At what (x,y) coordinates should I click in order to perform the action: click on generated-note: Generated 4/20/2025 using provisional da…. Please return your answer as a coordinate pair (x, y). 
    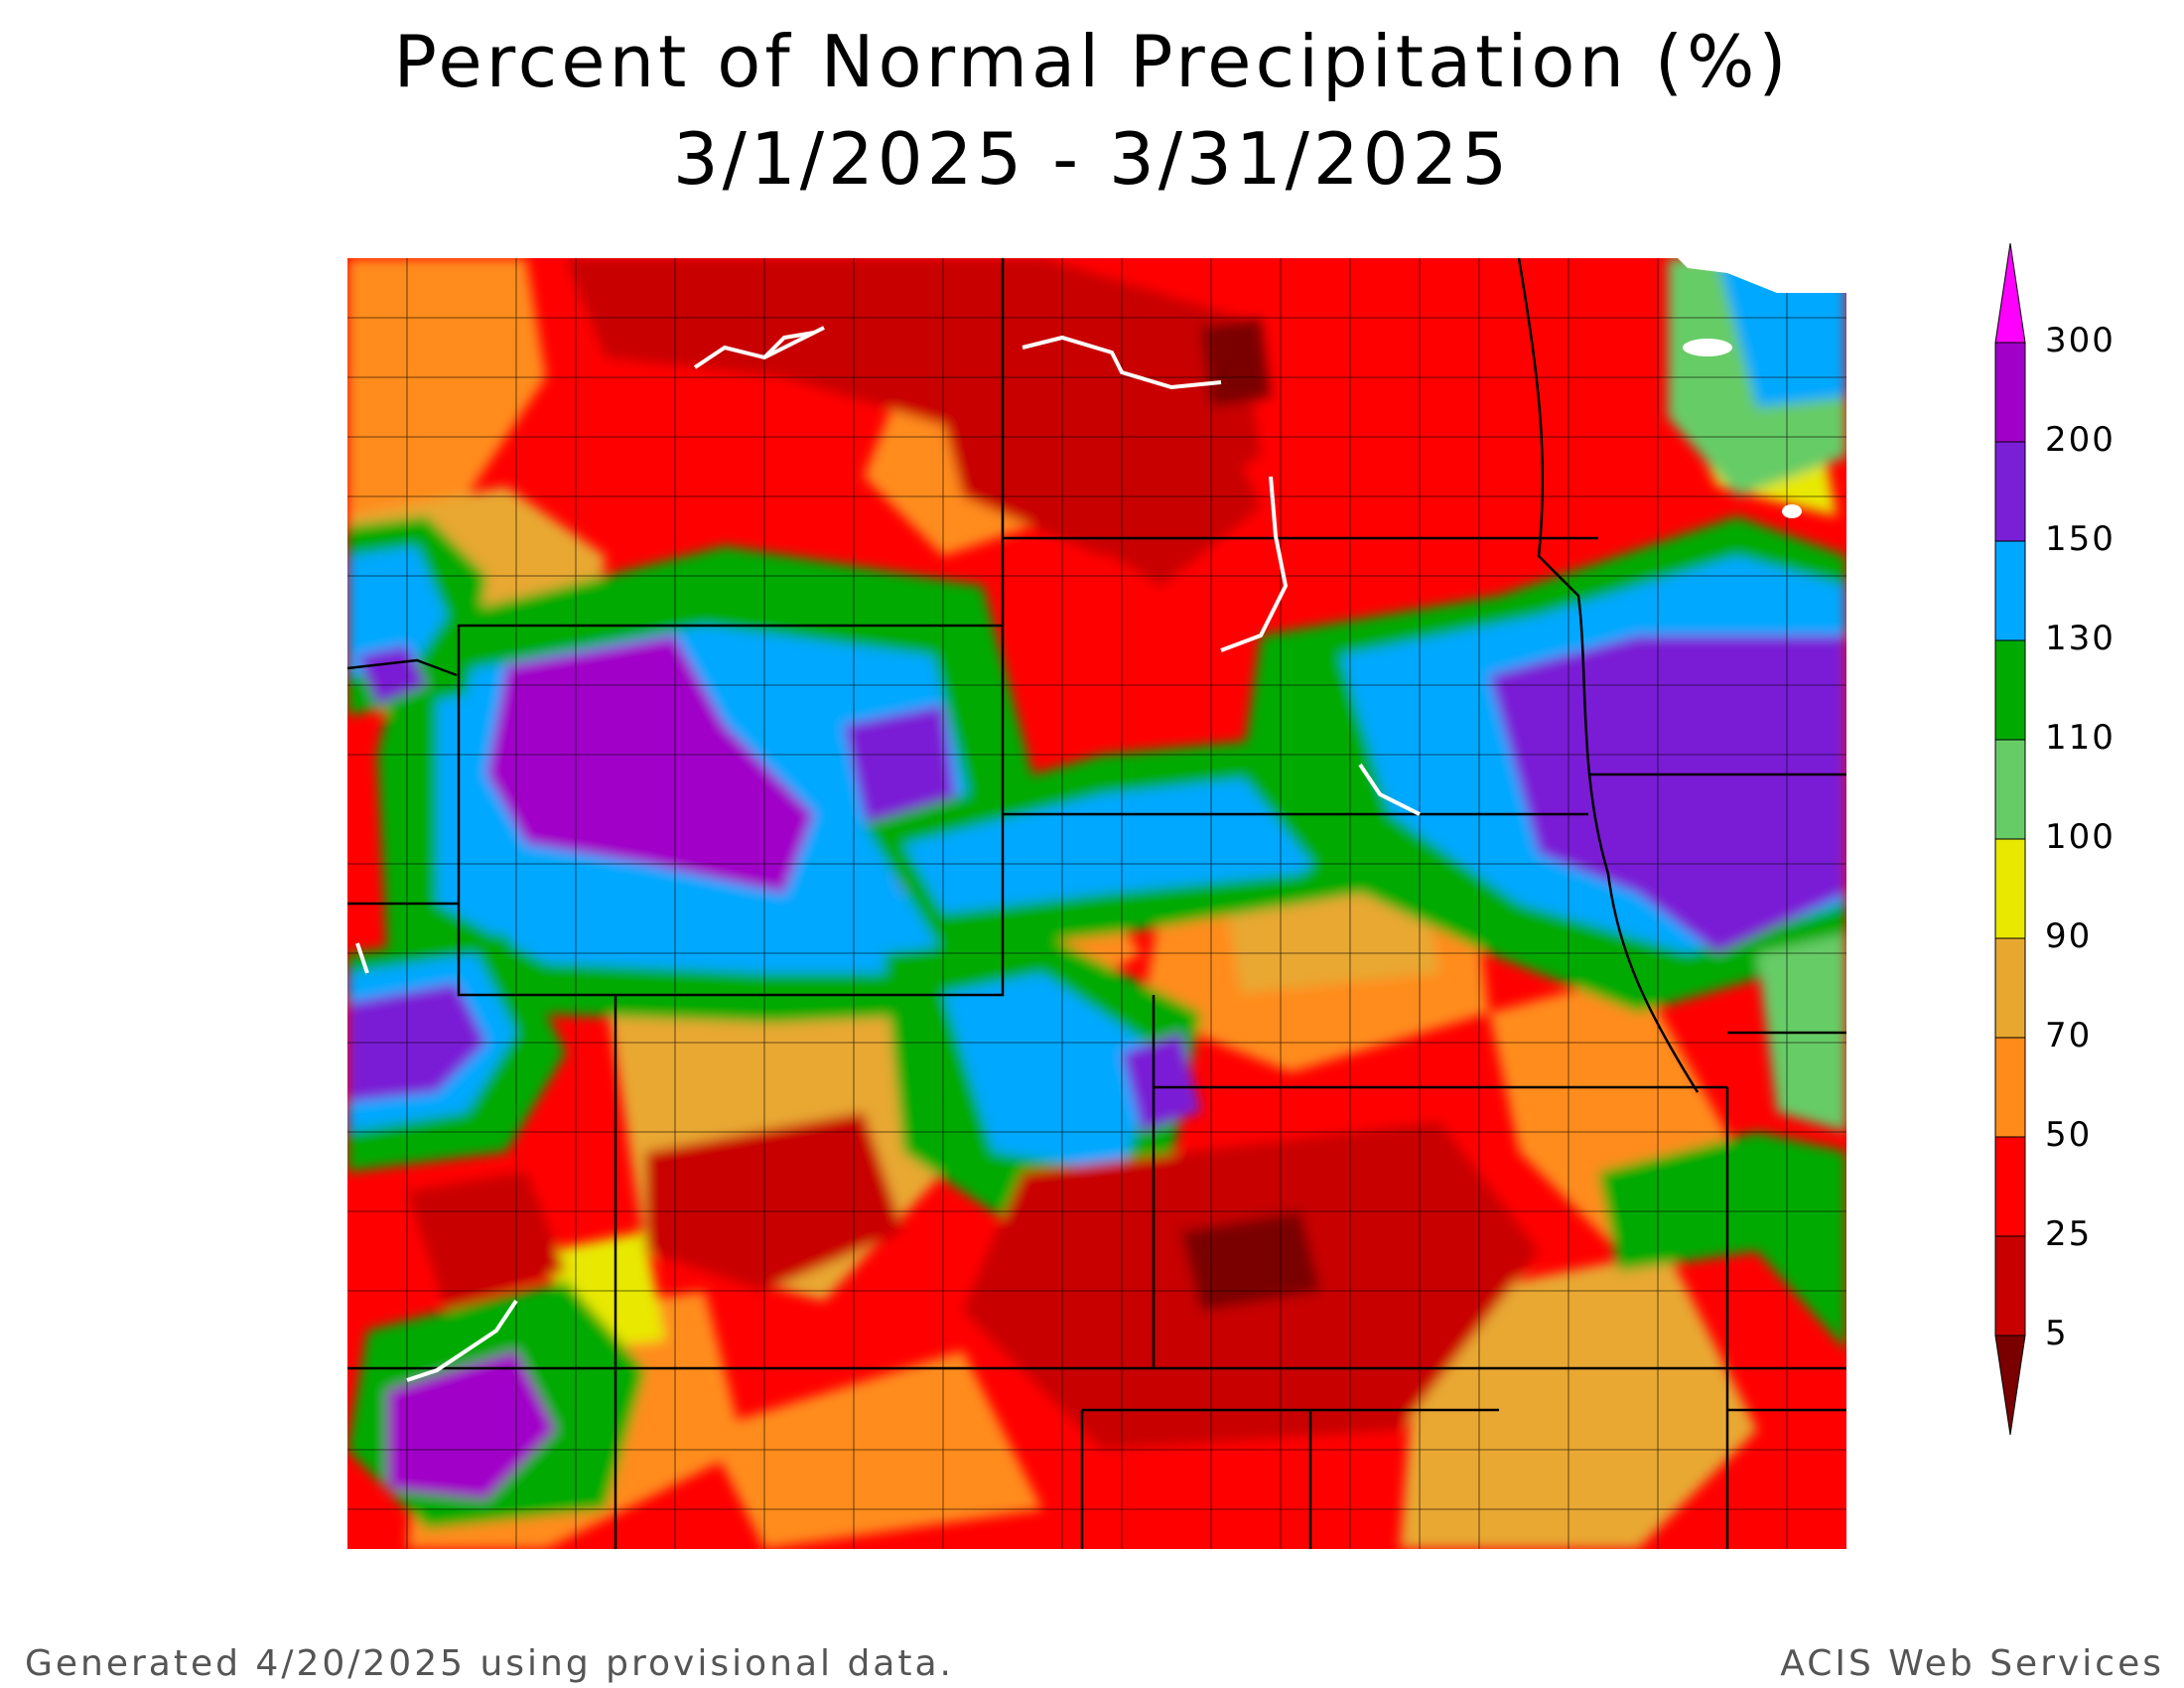
    Looking at the image, I should click on (489, 1663).